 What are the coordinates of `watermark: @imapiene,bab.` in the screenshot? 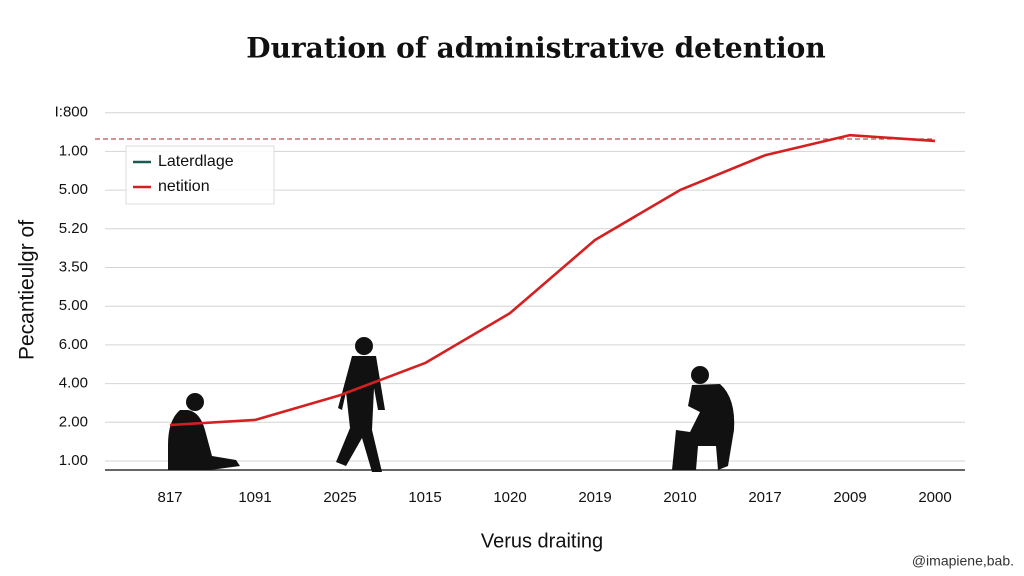 It's located at (963, 561).